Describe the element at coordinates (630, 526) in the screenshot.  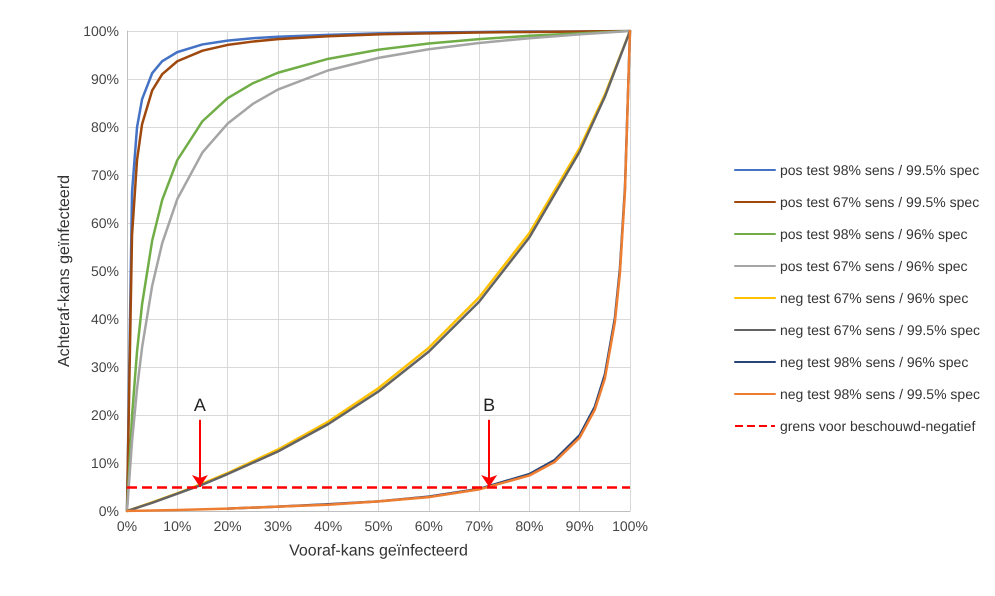
I see `x-tick-label: 100%` at that location.